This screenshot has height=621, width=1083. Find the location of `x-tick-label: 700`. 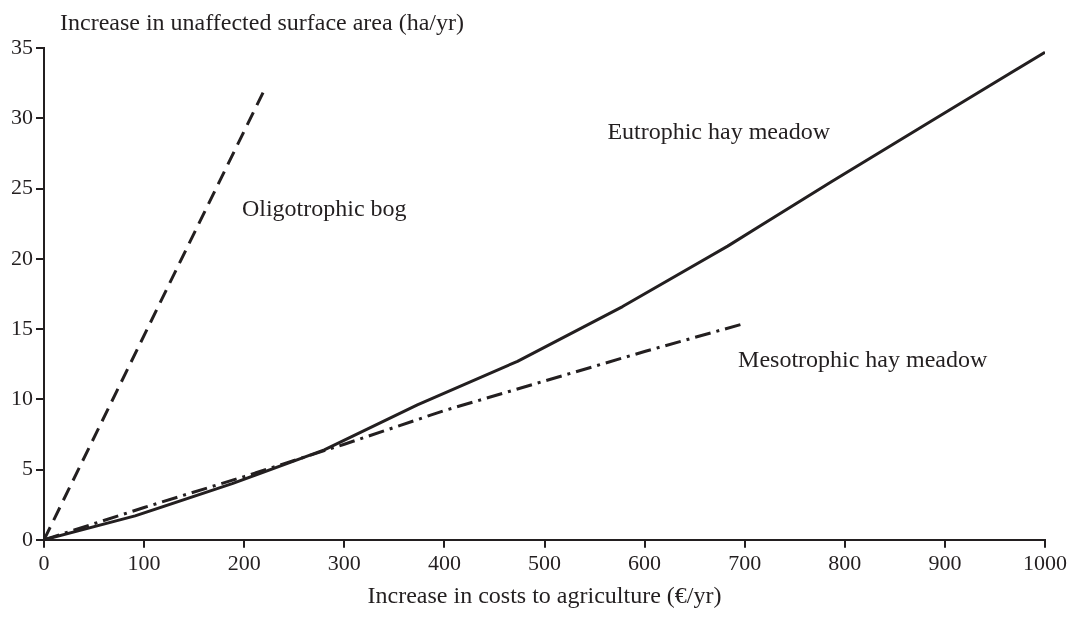

x-tick-label: 700 is located at coordinates (745, 562).